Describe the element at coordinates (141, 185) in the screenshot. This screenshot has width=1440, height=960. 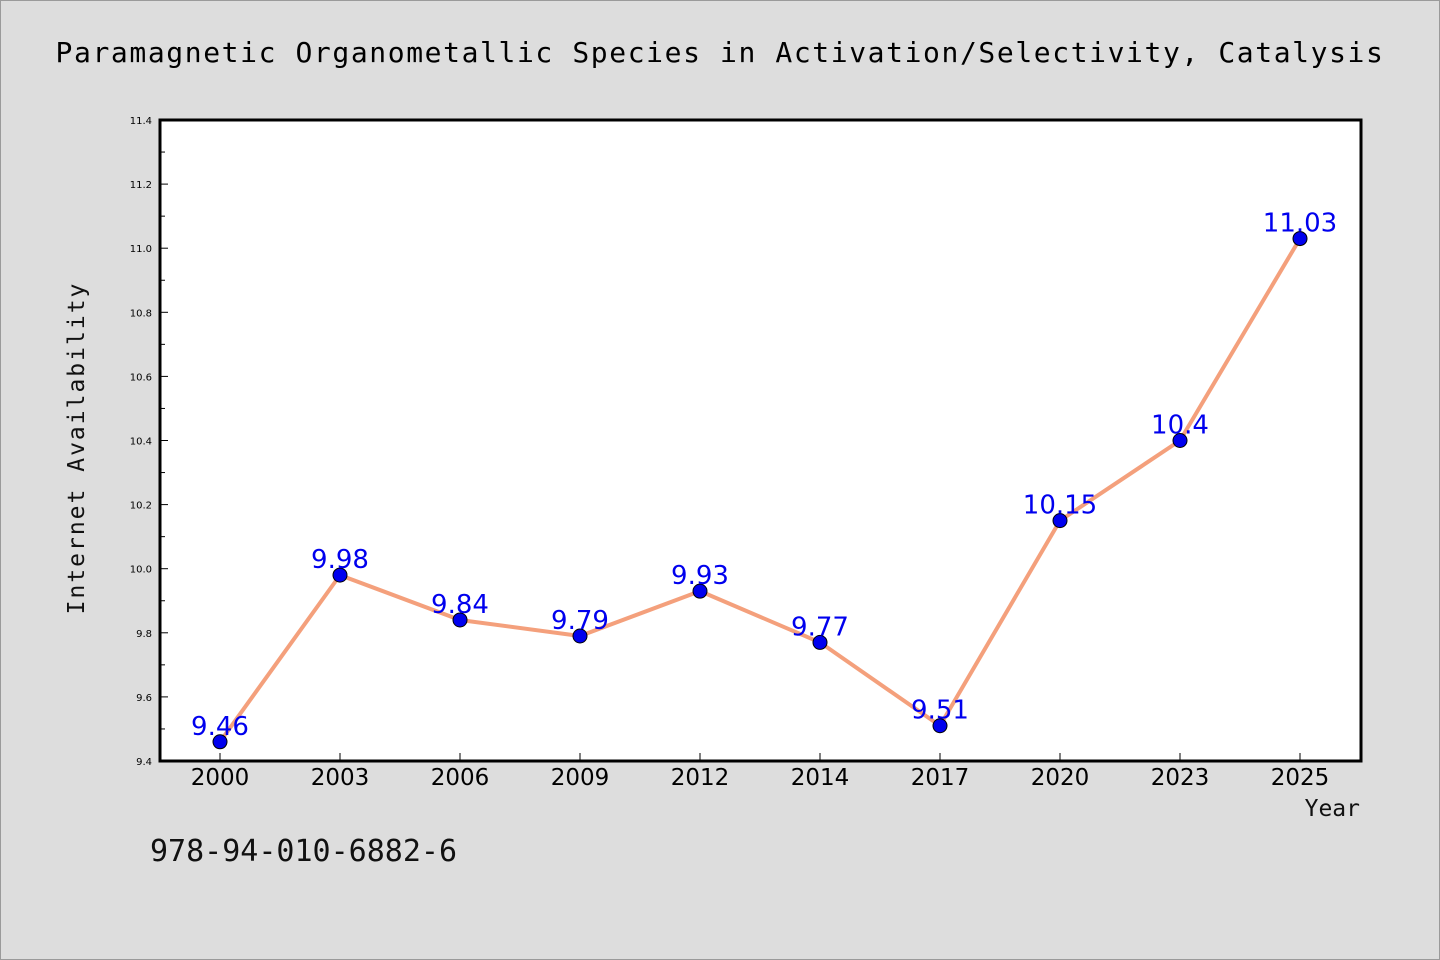
I see `y-tick-label: 11.2` at that location.